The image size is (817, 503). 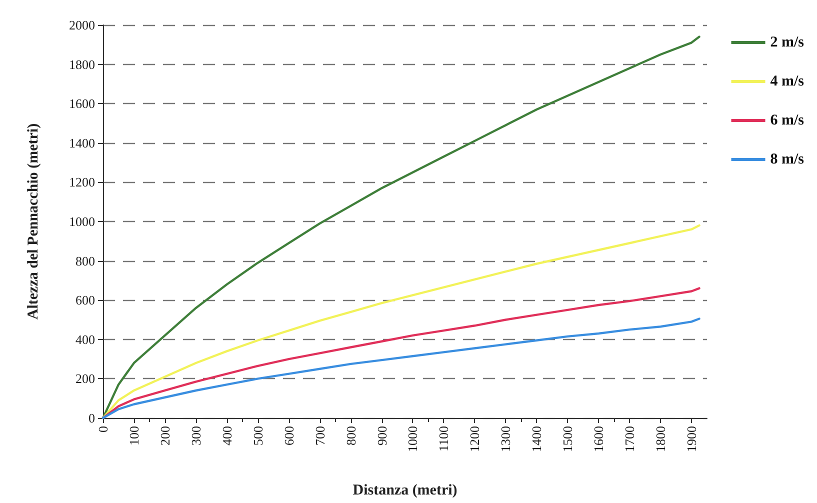 What do you see at coordinates (85, 339) in the screenshot?
I see `y-tick-label: 400` at bounding box center [85, 339].